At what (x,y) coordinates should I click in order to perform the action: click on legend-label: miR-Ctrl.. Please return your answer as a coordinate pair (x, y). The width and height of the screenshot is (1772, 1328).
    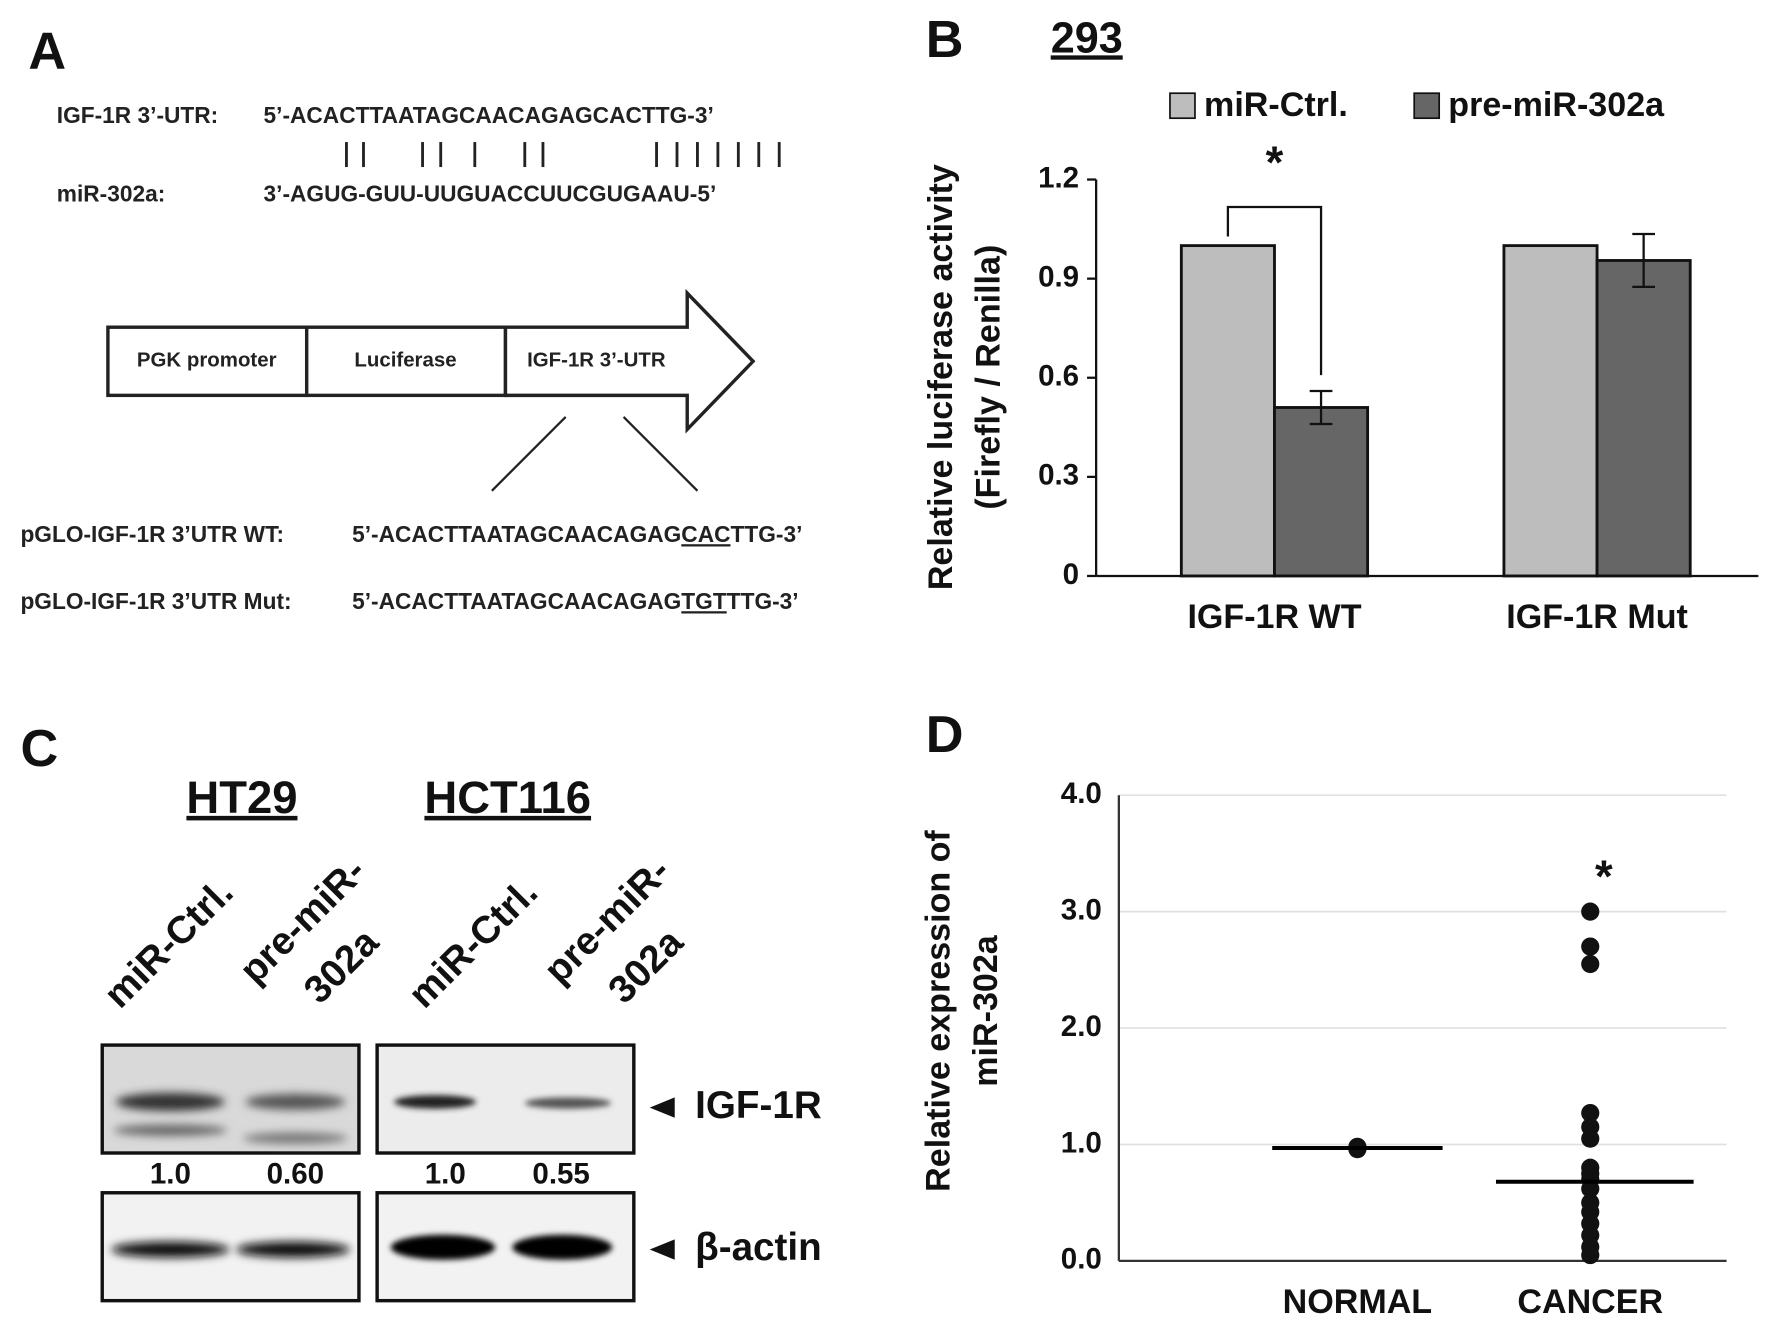
    Looking at the image, I should click on (1276, 105).